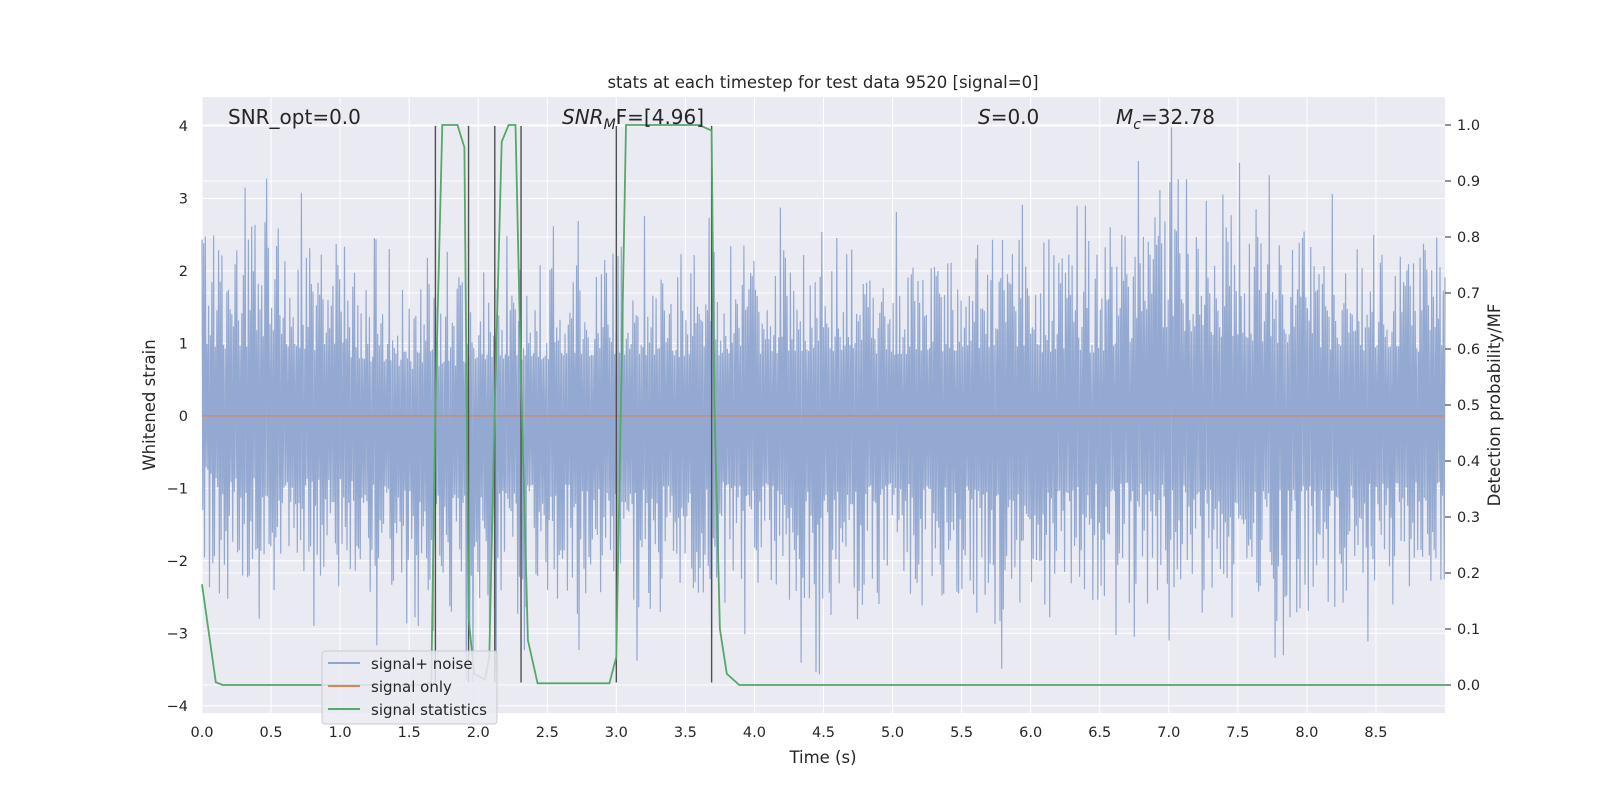 This screenshot has height=804, width=1600. Describe the element at coordinates (177, 417) in the screenshot. I see `y-tick-labels-left: 4 3 2 1 0 −1 −2 −3 −4` at that location.